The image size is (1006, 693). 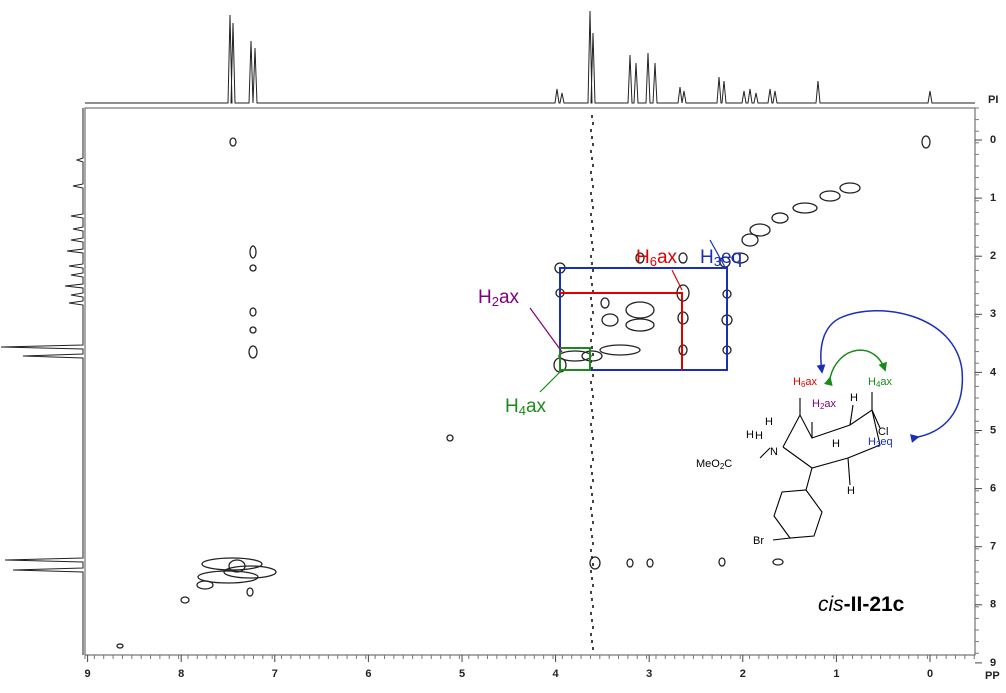 What do you see at coordinates (743, 674) in the screenshot?
I see `x-tick-label: 2` at bounding box center [743, 674].